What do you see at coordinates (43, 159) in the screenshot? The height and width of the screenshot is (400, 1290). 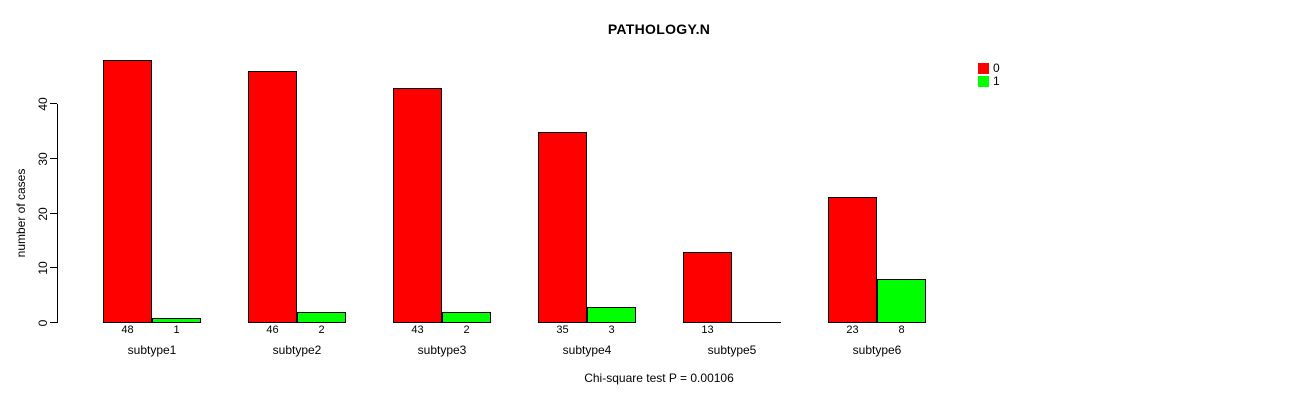 I see `y-tick-label: 30` at bounding box center [43, 159].